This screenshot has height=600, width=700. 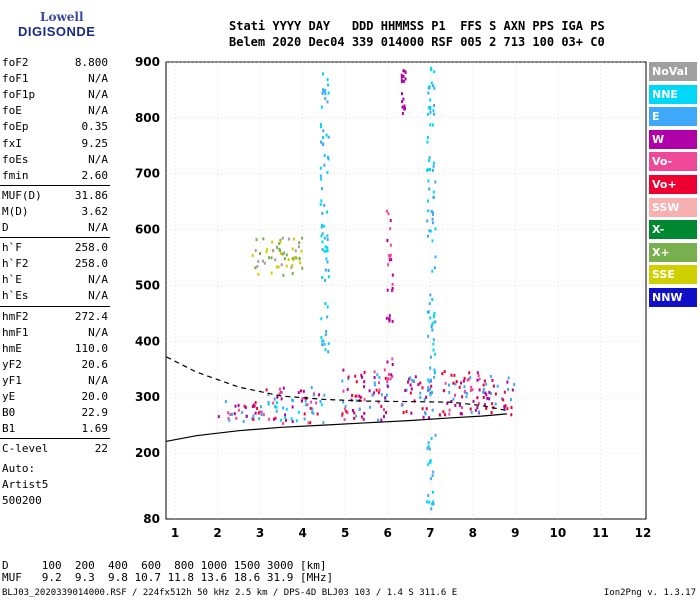 I want to click on x-tick-label: 5, so click(x=345, y=533).